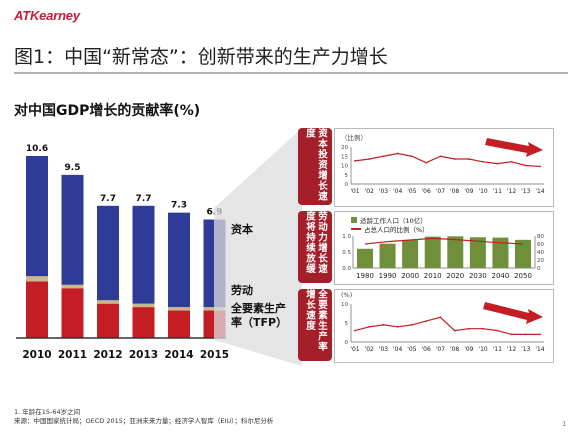 The image size is (580, 435). I want to click on page-number: 1, so click(564, 424).